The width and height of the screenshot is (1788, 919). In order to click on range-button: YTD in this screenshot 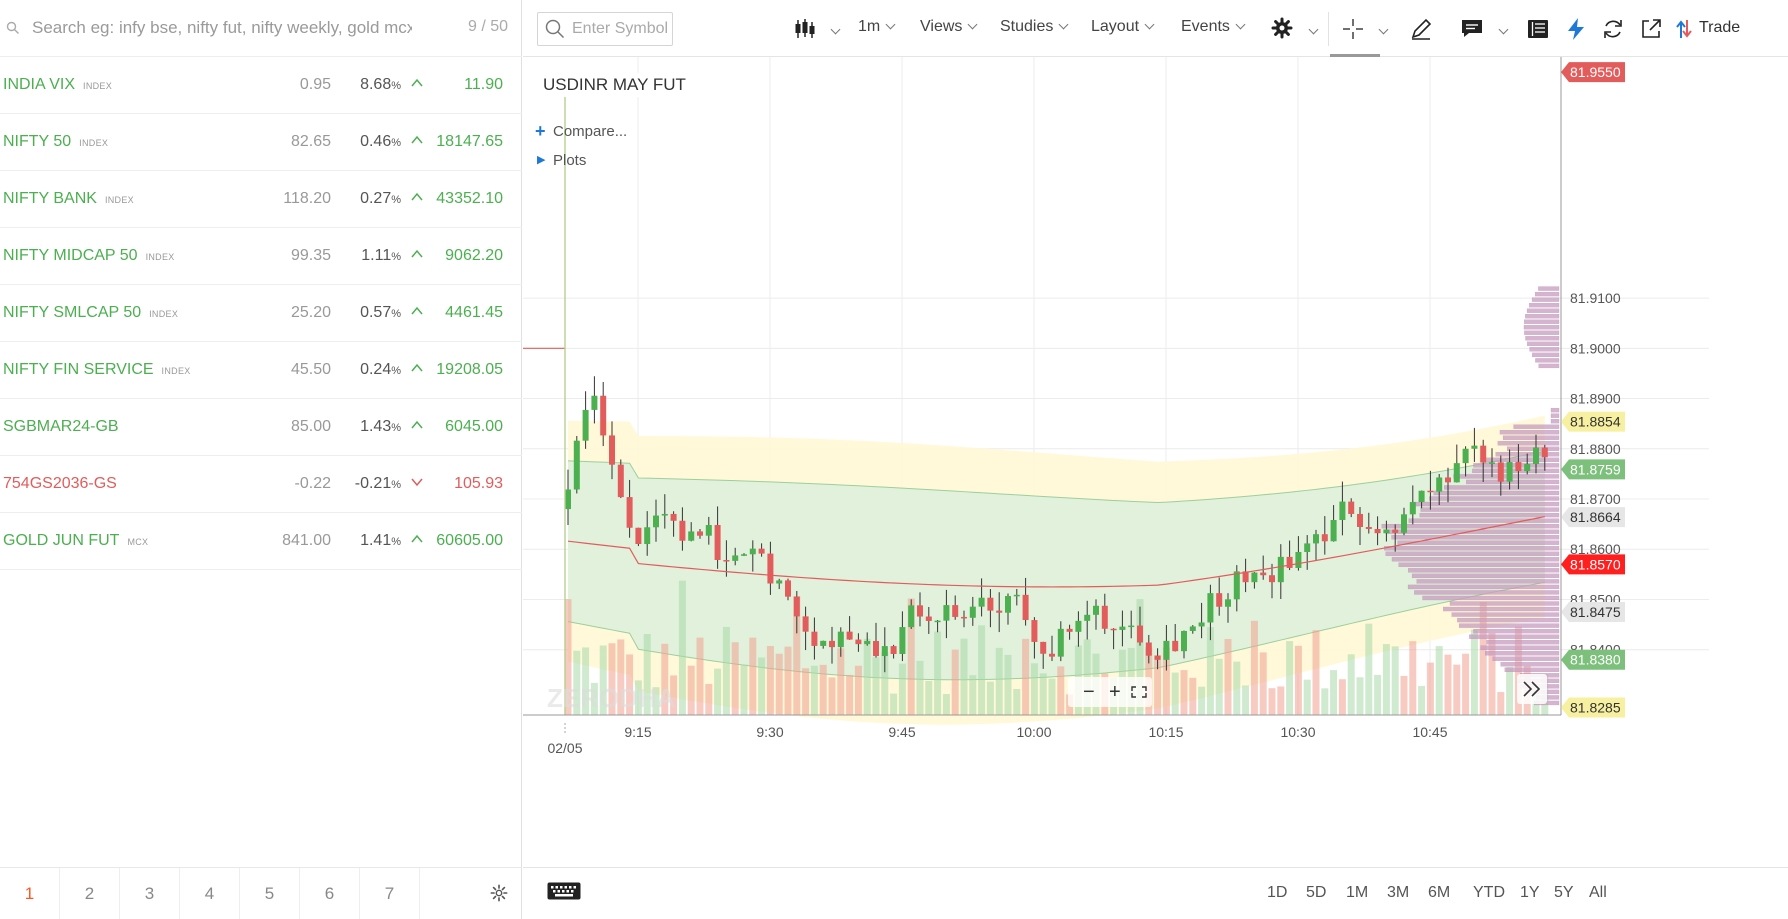, I will do `click(1489, 892)`.